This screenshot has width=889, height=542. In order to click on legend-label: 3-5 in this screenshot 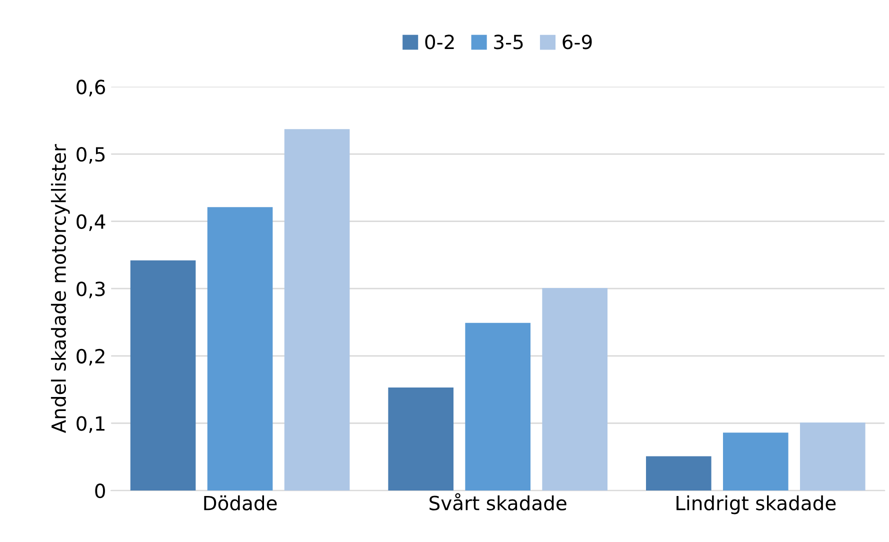, I will do `click(508, 42)`.